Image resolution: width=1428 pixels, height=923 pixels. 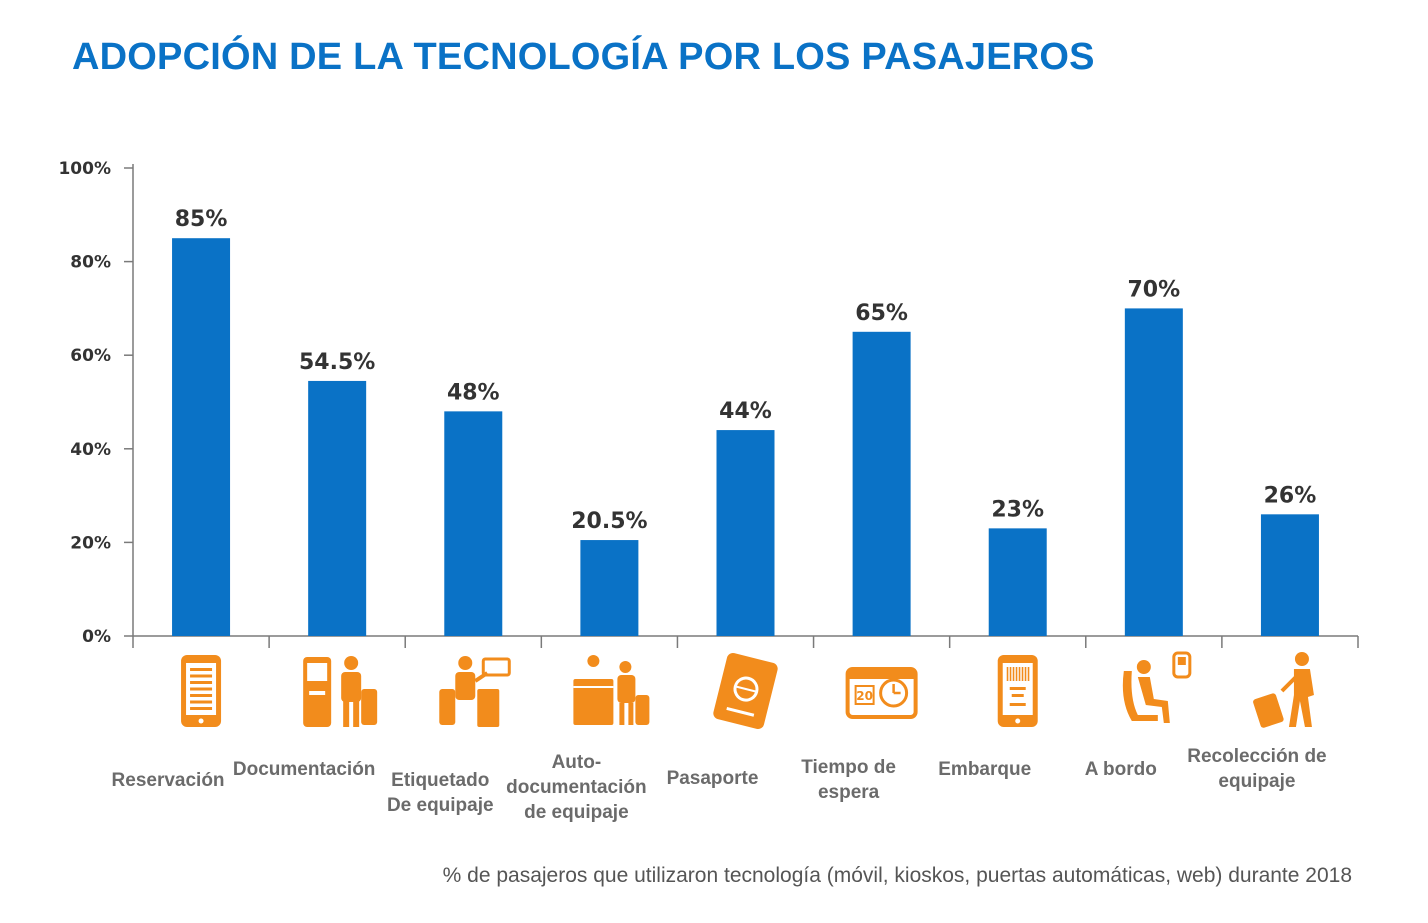 I want to click on data-label: 85%, so click(x=201, y=219).